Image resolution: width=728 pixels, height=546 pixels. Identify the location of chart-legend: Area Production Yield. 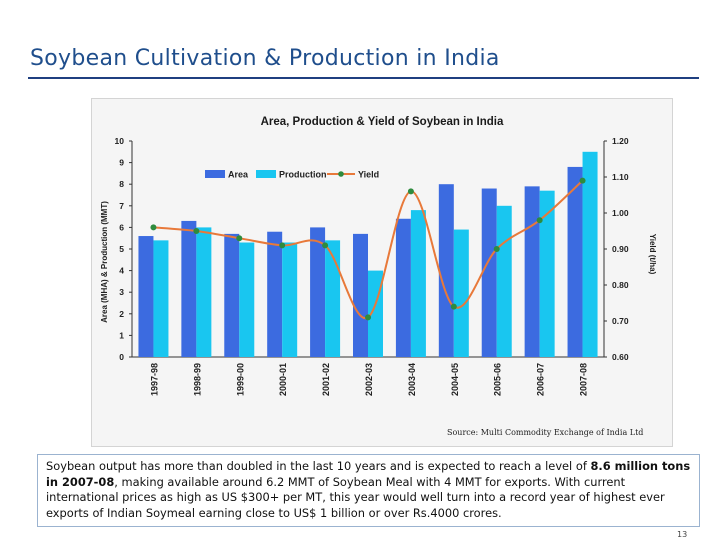
(292, 175).